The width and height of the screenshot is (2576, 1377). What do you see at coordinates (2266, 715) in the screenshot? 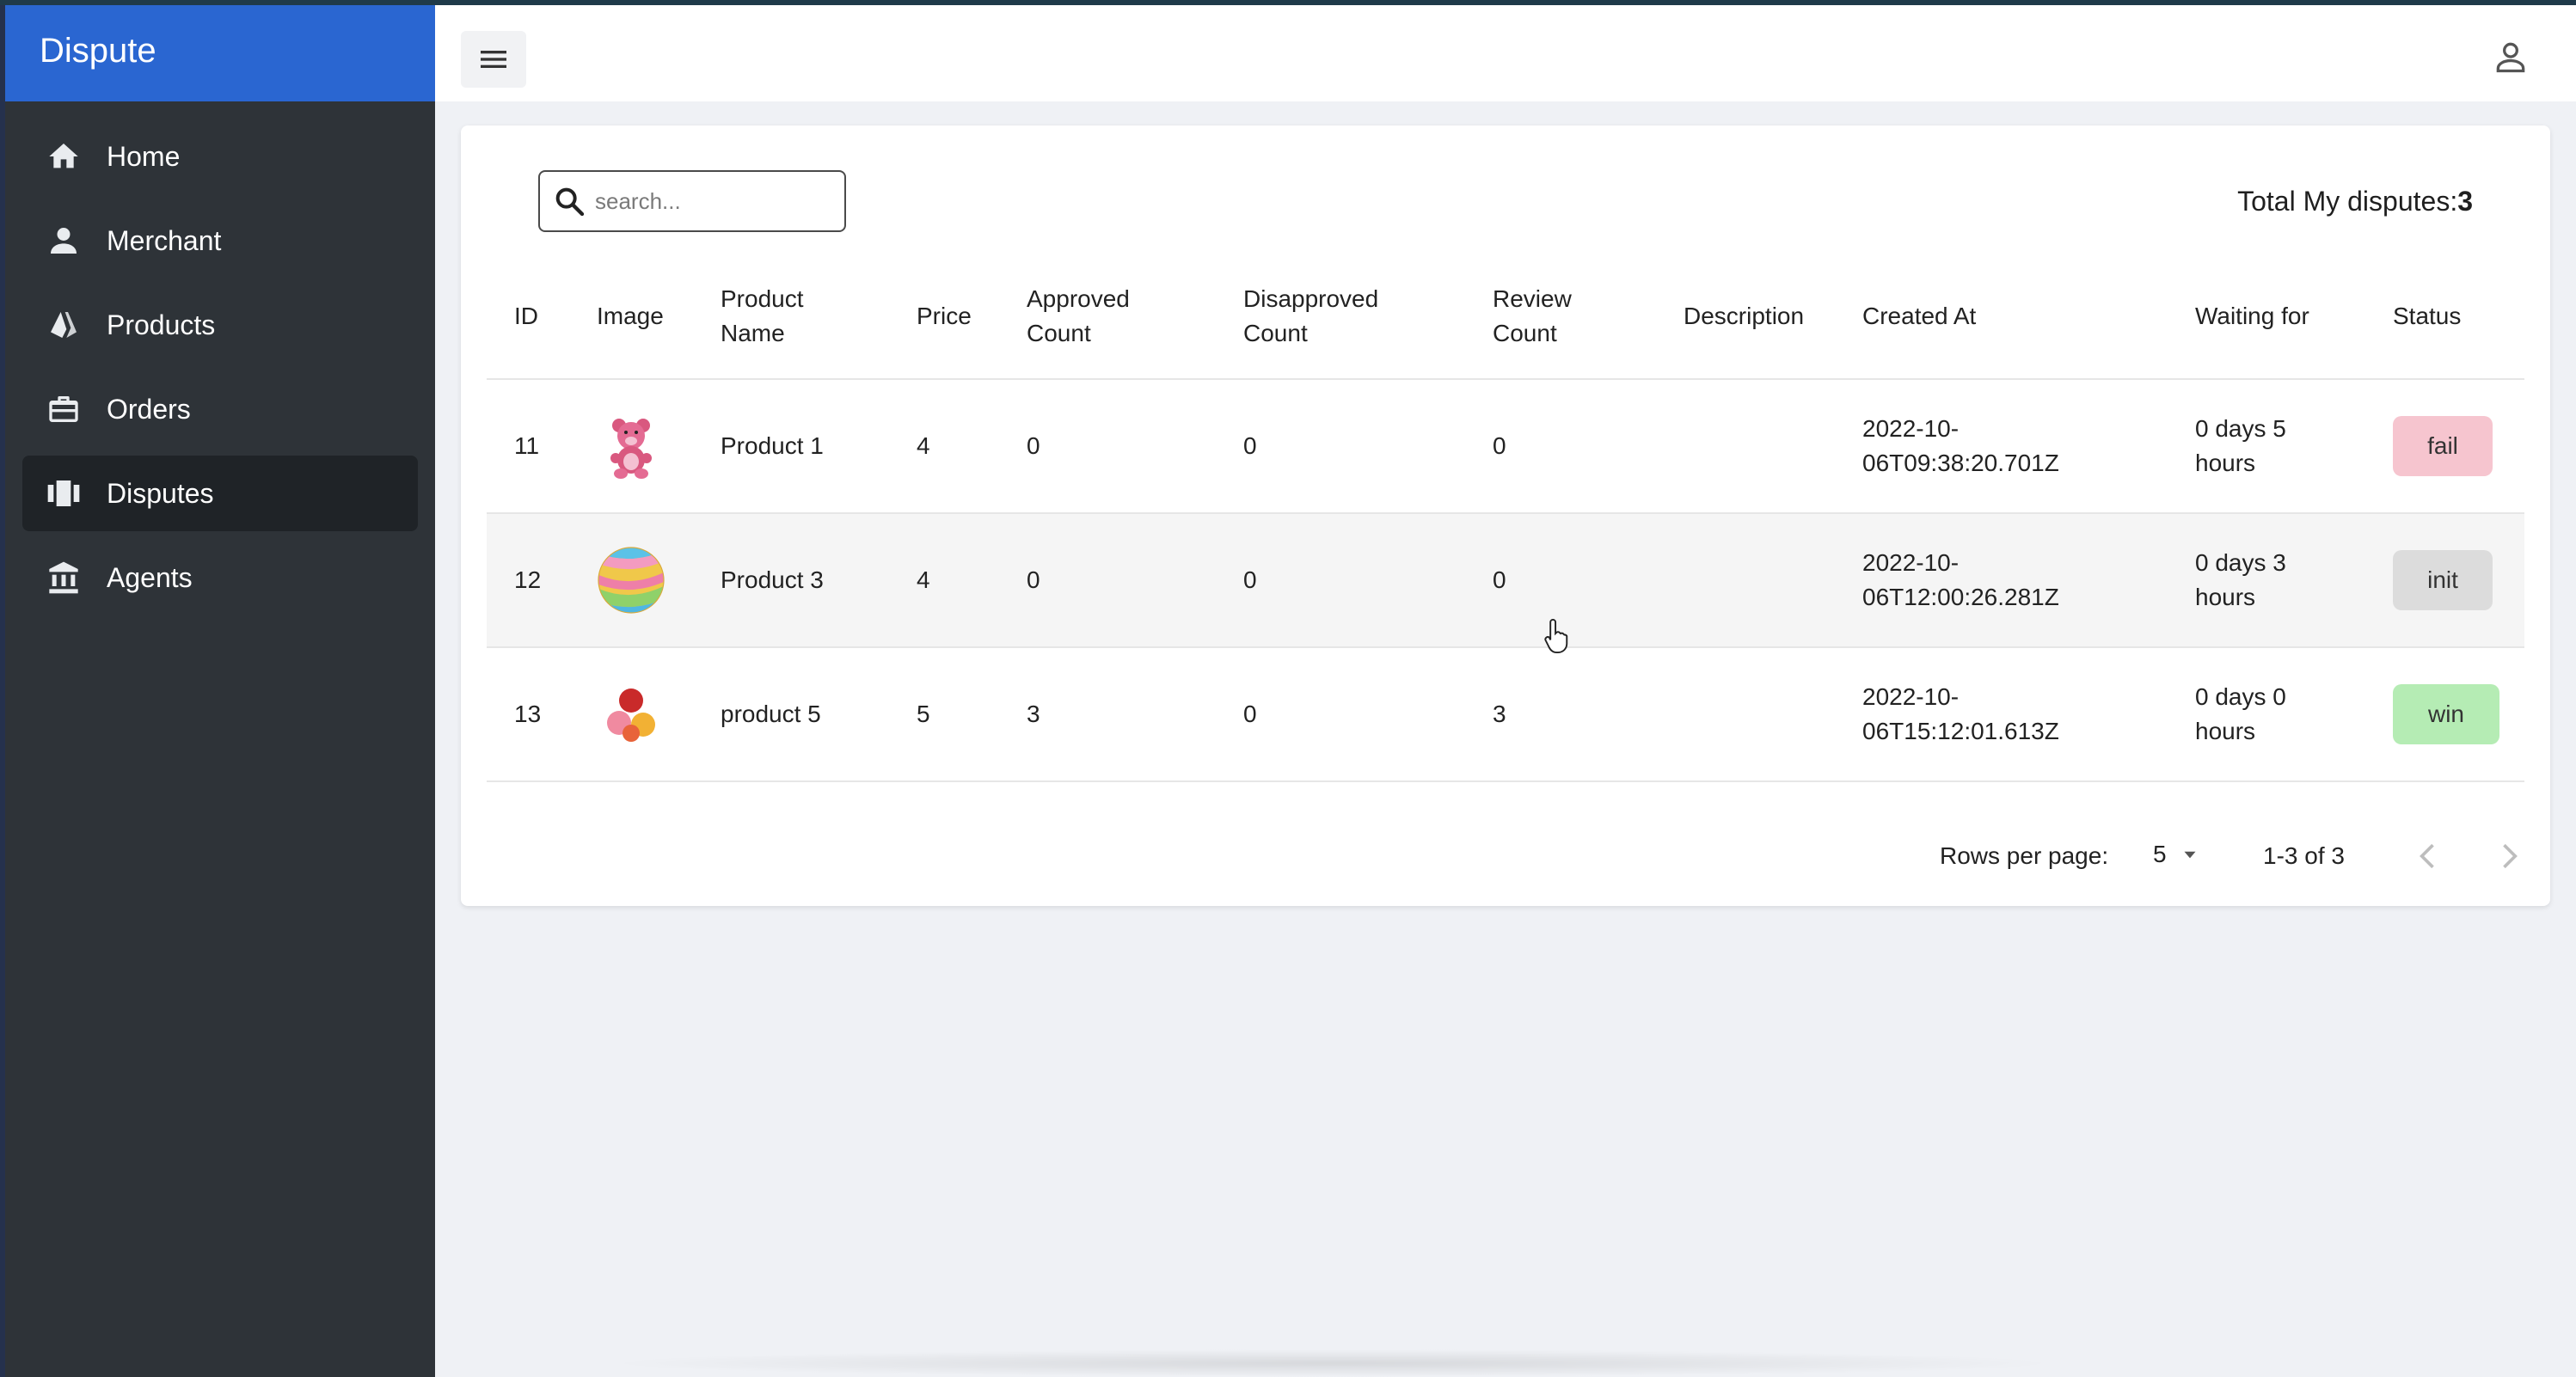
I see `cell-waiting-for: 0 days 0 hours` at bounding box center [2266, 715].